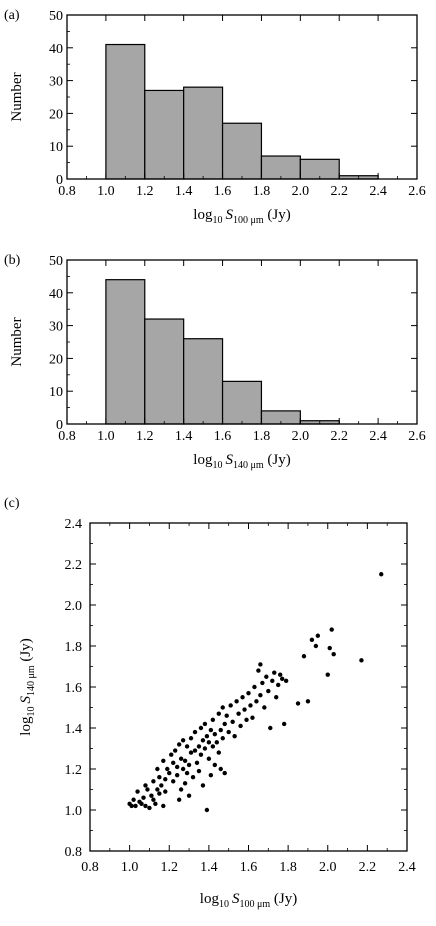 The width and height of the screenshot is (436, 926). I want to click on x-tick-label: 2.4, so click(378, 436).